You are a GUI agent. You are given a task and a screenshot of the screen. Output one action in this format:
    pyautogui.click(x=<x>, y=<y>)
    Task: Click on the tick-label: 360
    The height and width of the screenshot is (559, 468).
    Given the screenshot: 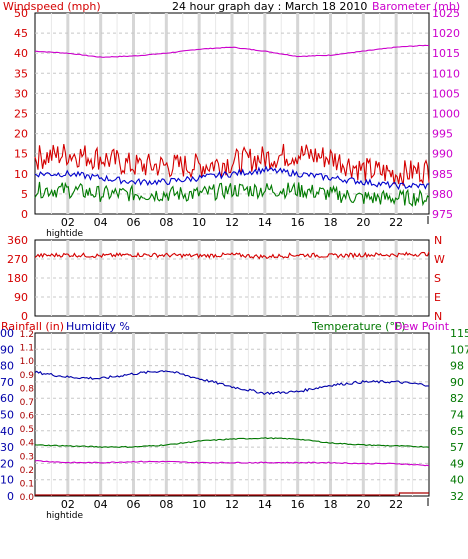 What is the action you would take?
    pyautogui.click(x=17, y=240)
    